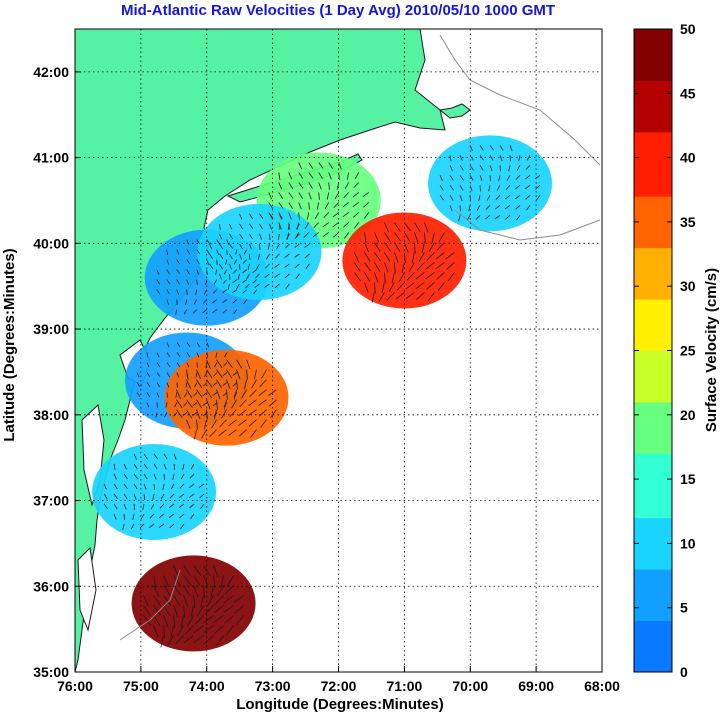 Image resolution: width=724 pixels, height=714 pixels. Describe the element at coordinates (51, 672) in the screenshot. I see `y-tick-label: 35:00` at that location.